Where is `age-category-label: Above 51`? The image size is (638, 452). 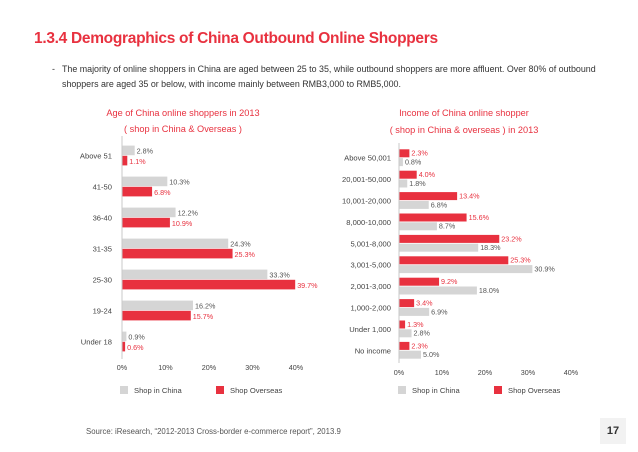
age-category-label: Above 51 is located at coordinates (96, 156).